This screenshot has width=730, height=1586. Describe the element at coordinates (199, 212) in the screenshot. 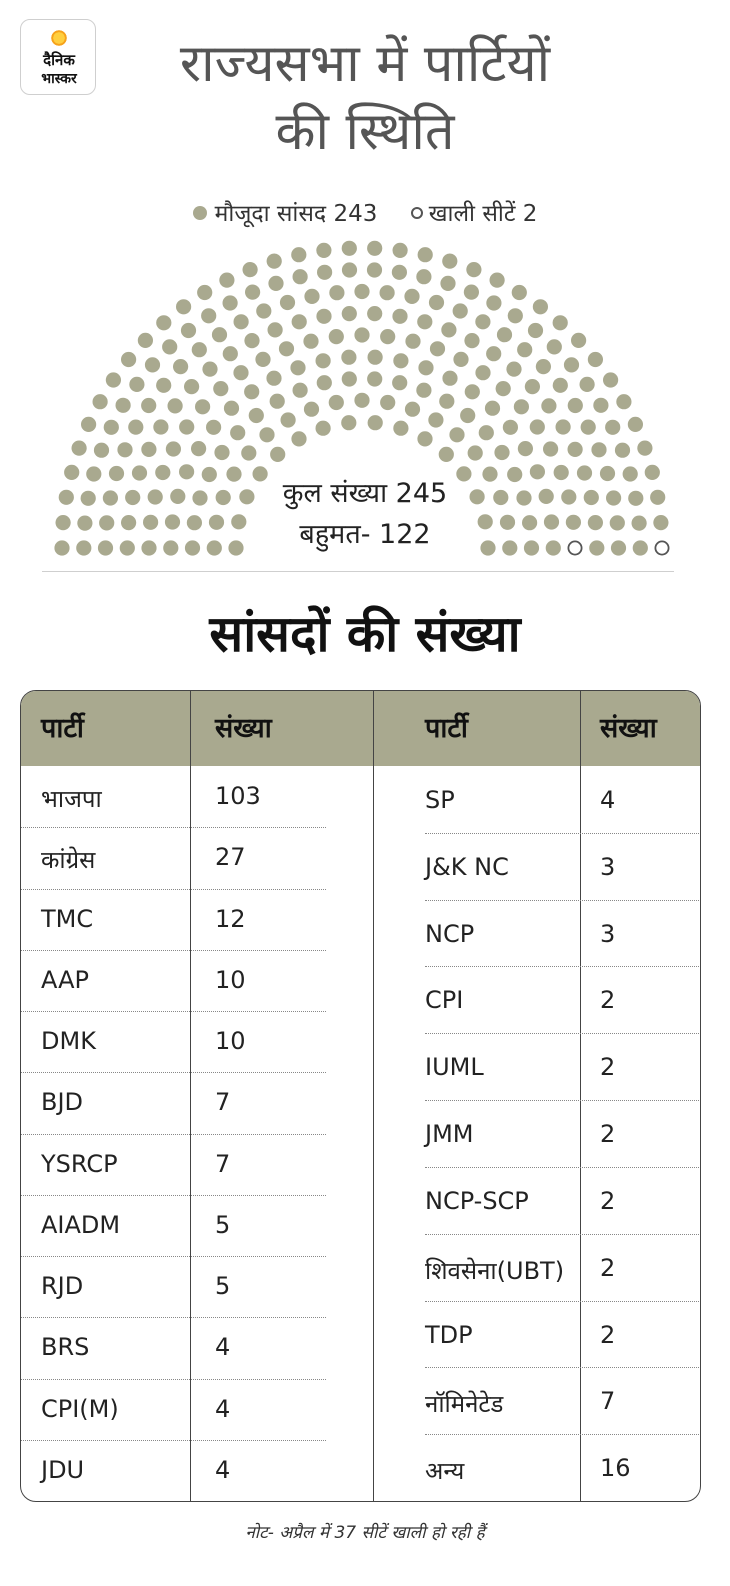

I see `filled-seat-marker` at that location.